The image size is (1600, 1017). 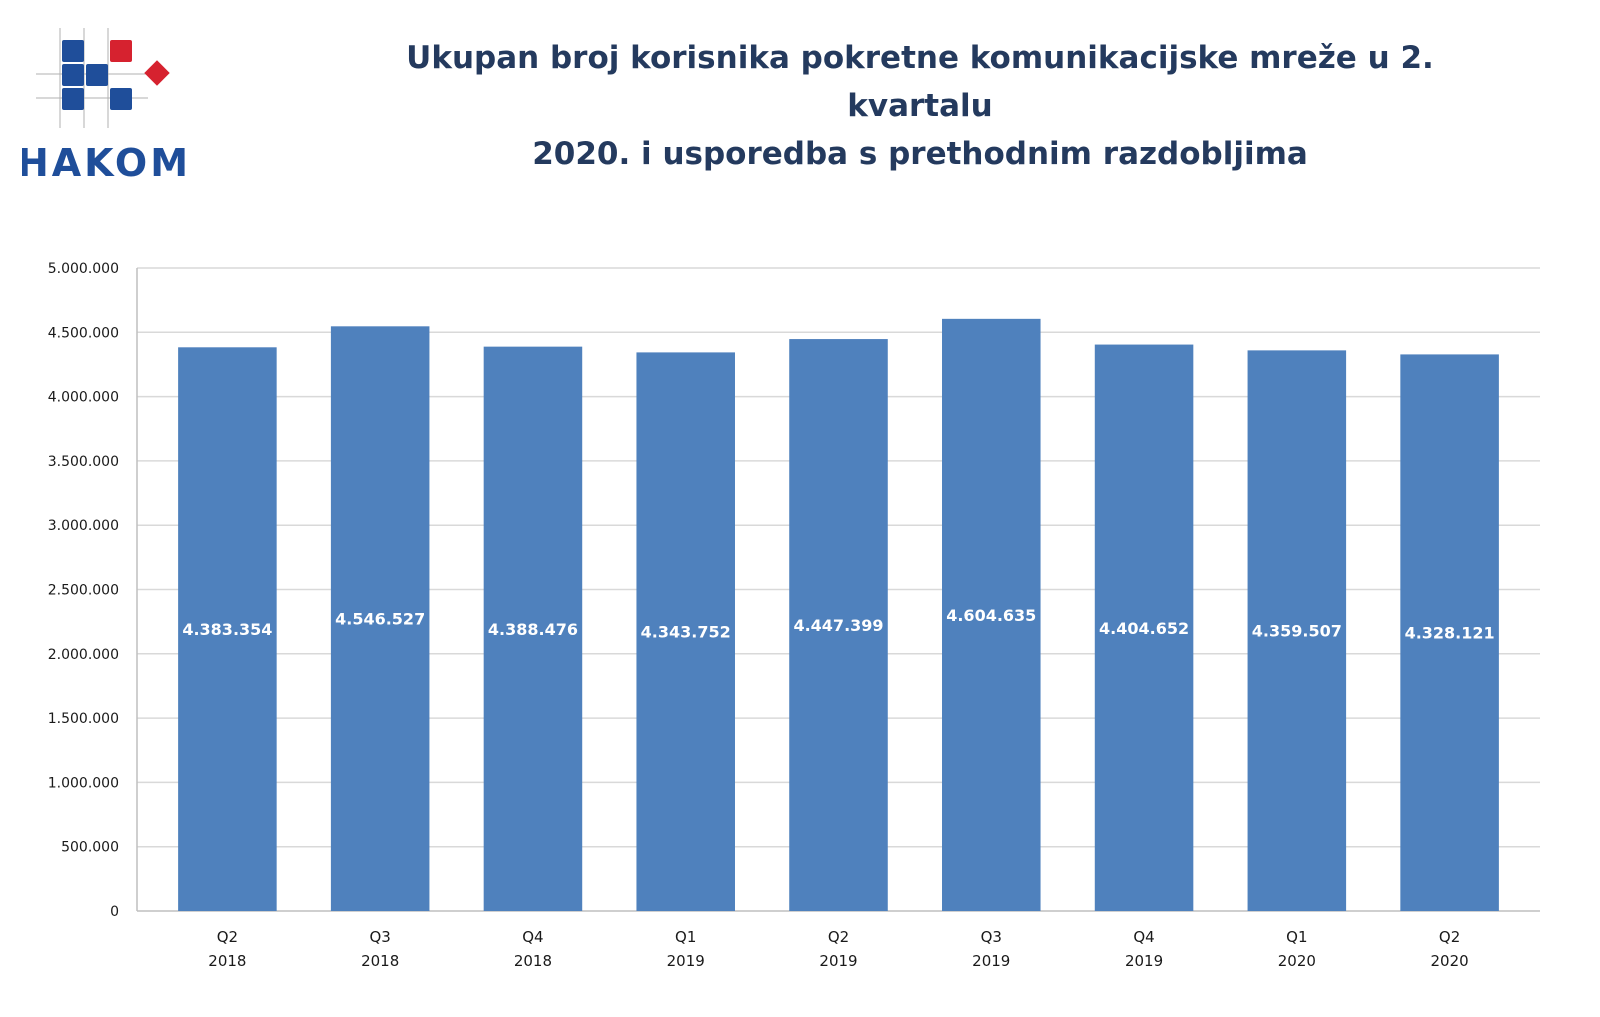 What do you see at coordinates (83, 269) in the screenshot?
I see `y-tick-label: 5.000.000` at bounding box center [83, 269].